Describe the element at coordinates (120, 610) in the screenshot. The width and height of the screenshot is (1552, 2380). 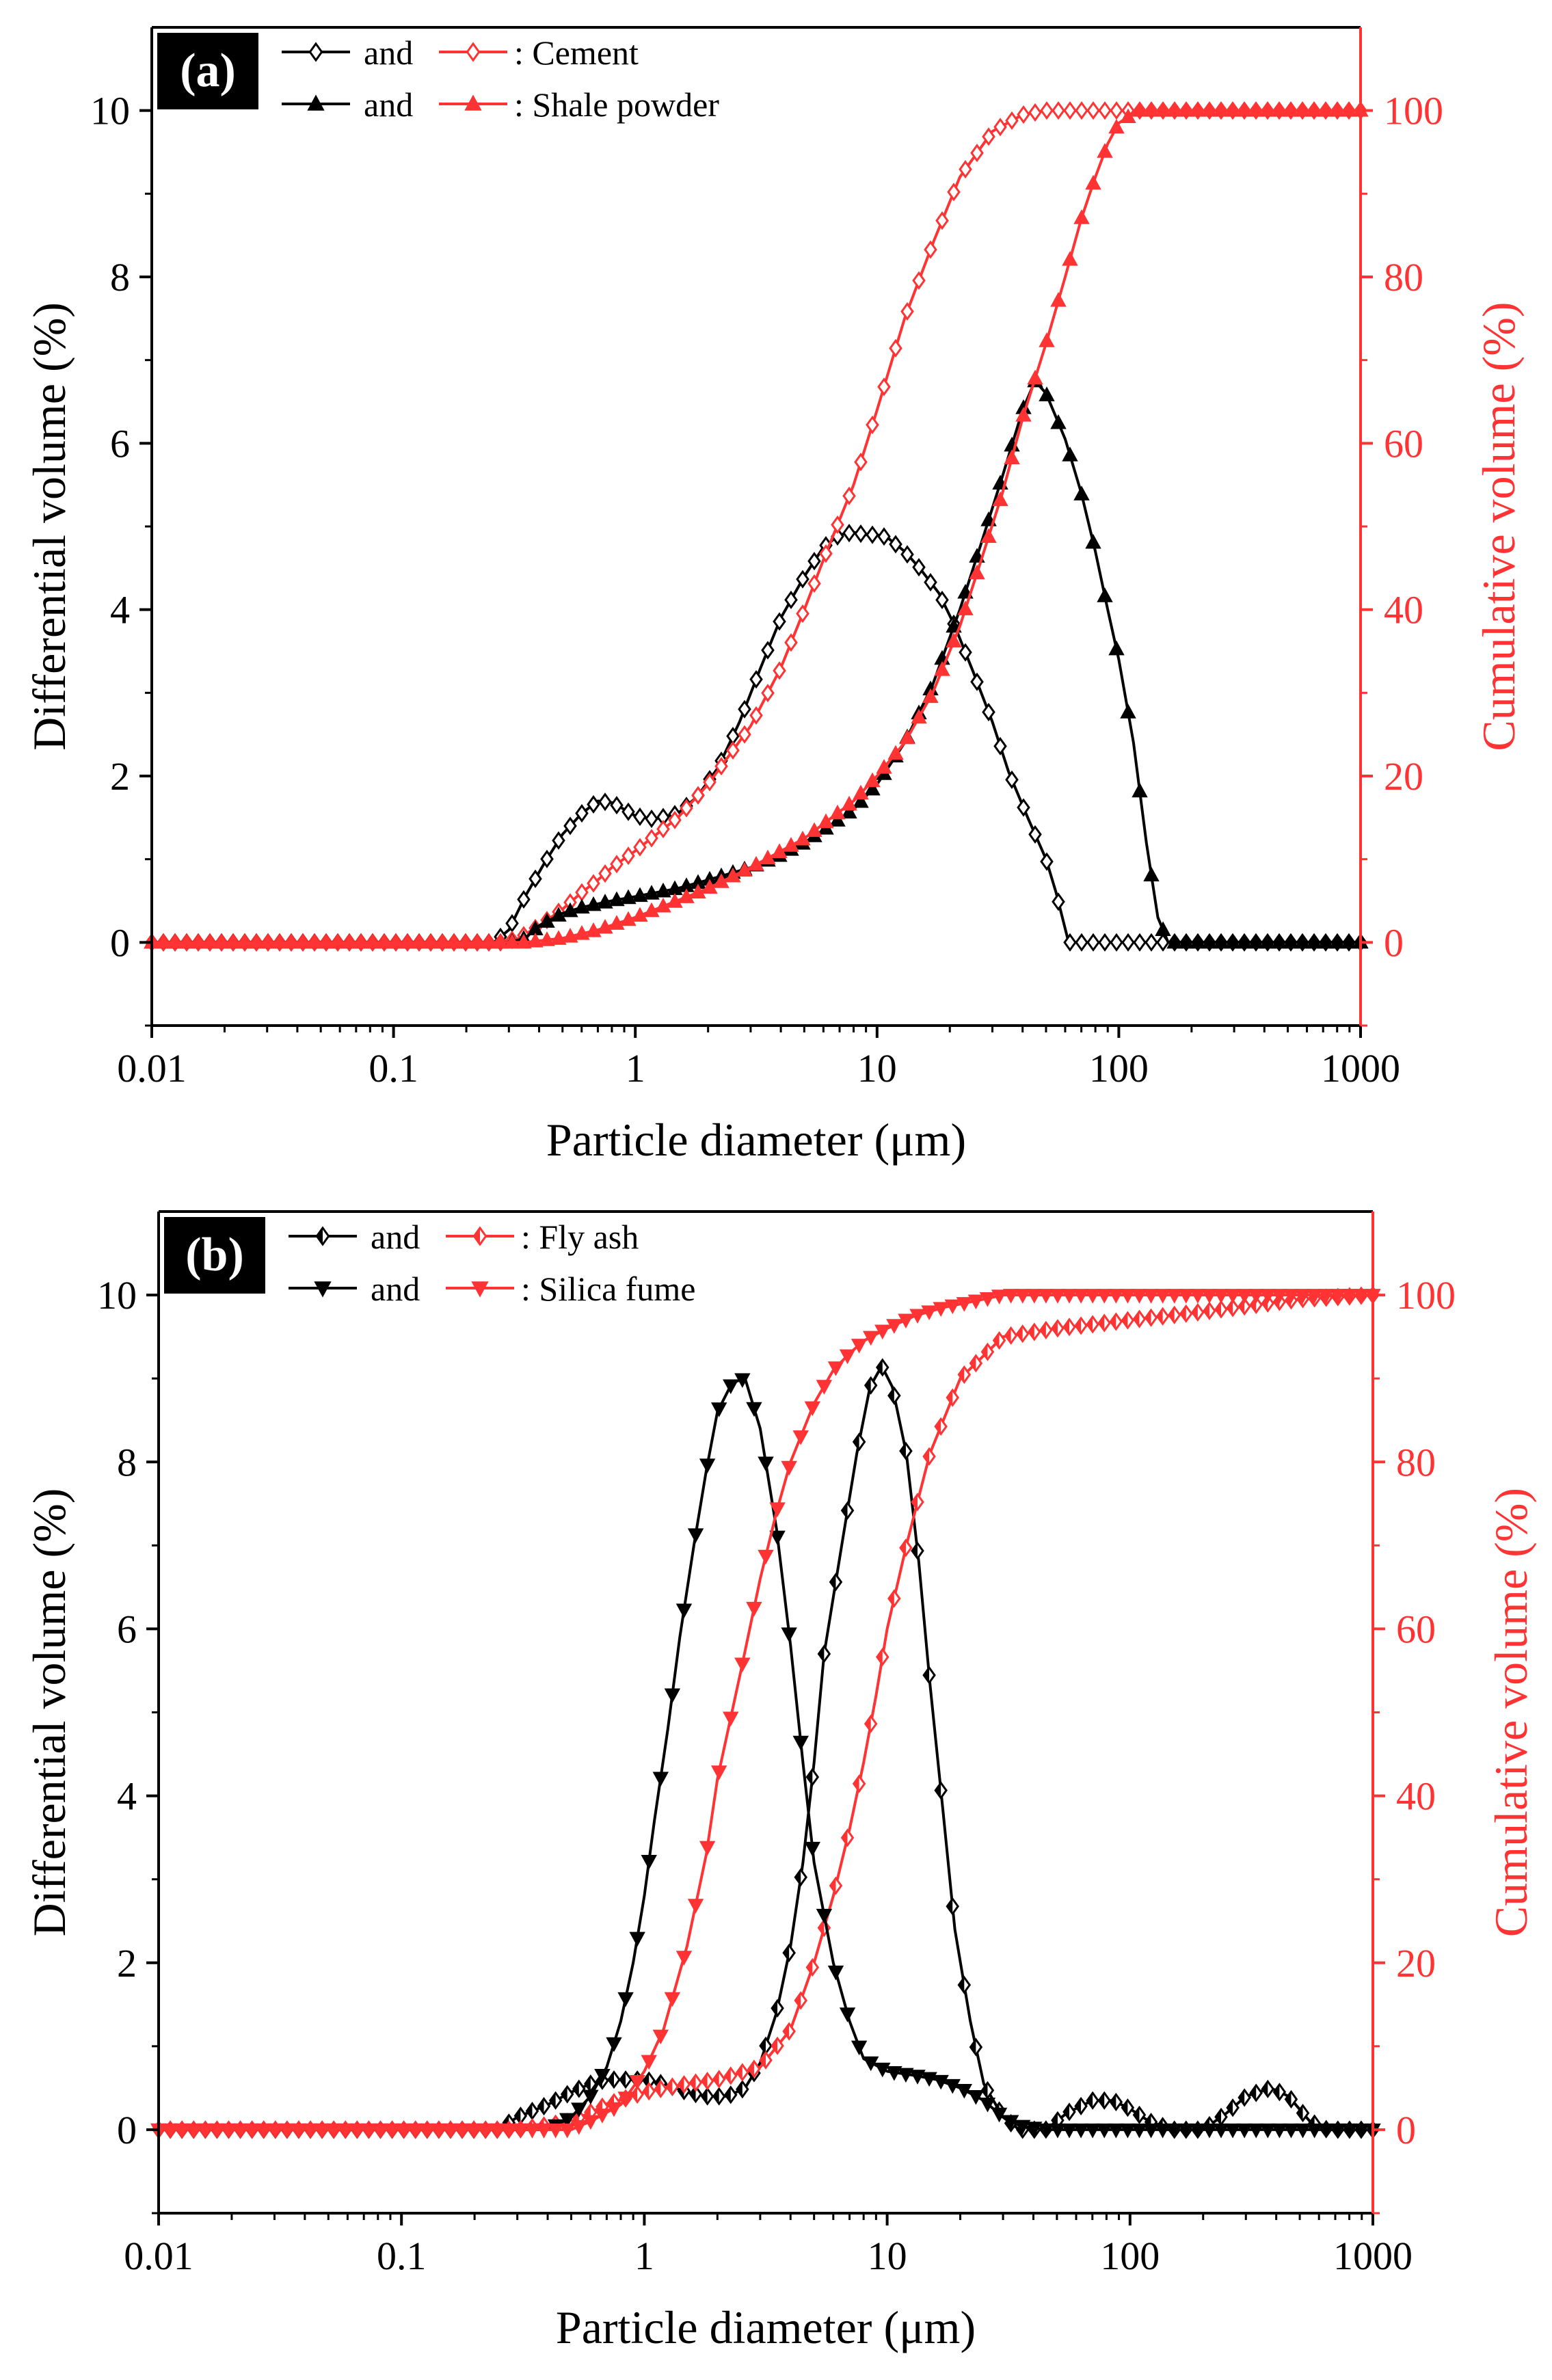
I see `y-tick-label: 4` at that location.